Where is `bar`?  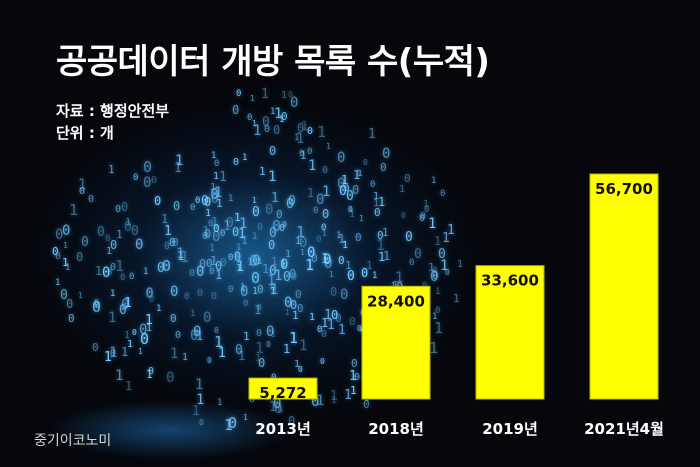 bar is located at coordinates (624, 286).